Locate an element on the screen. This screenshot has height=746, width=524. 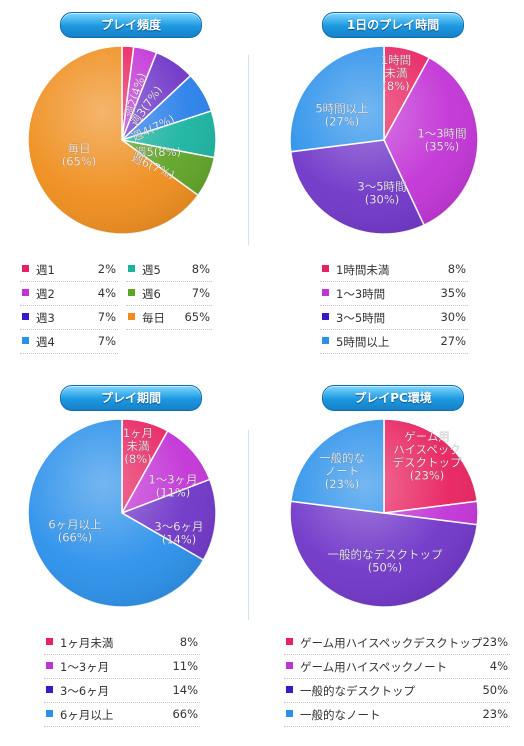
legend-label: 週4 is located at coordinates (45, 342).